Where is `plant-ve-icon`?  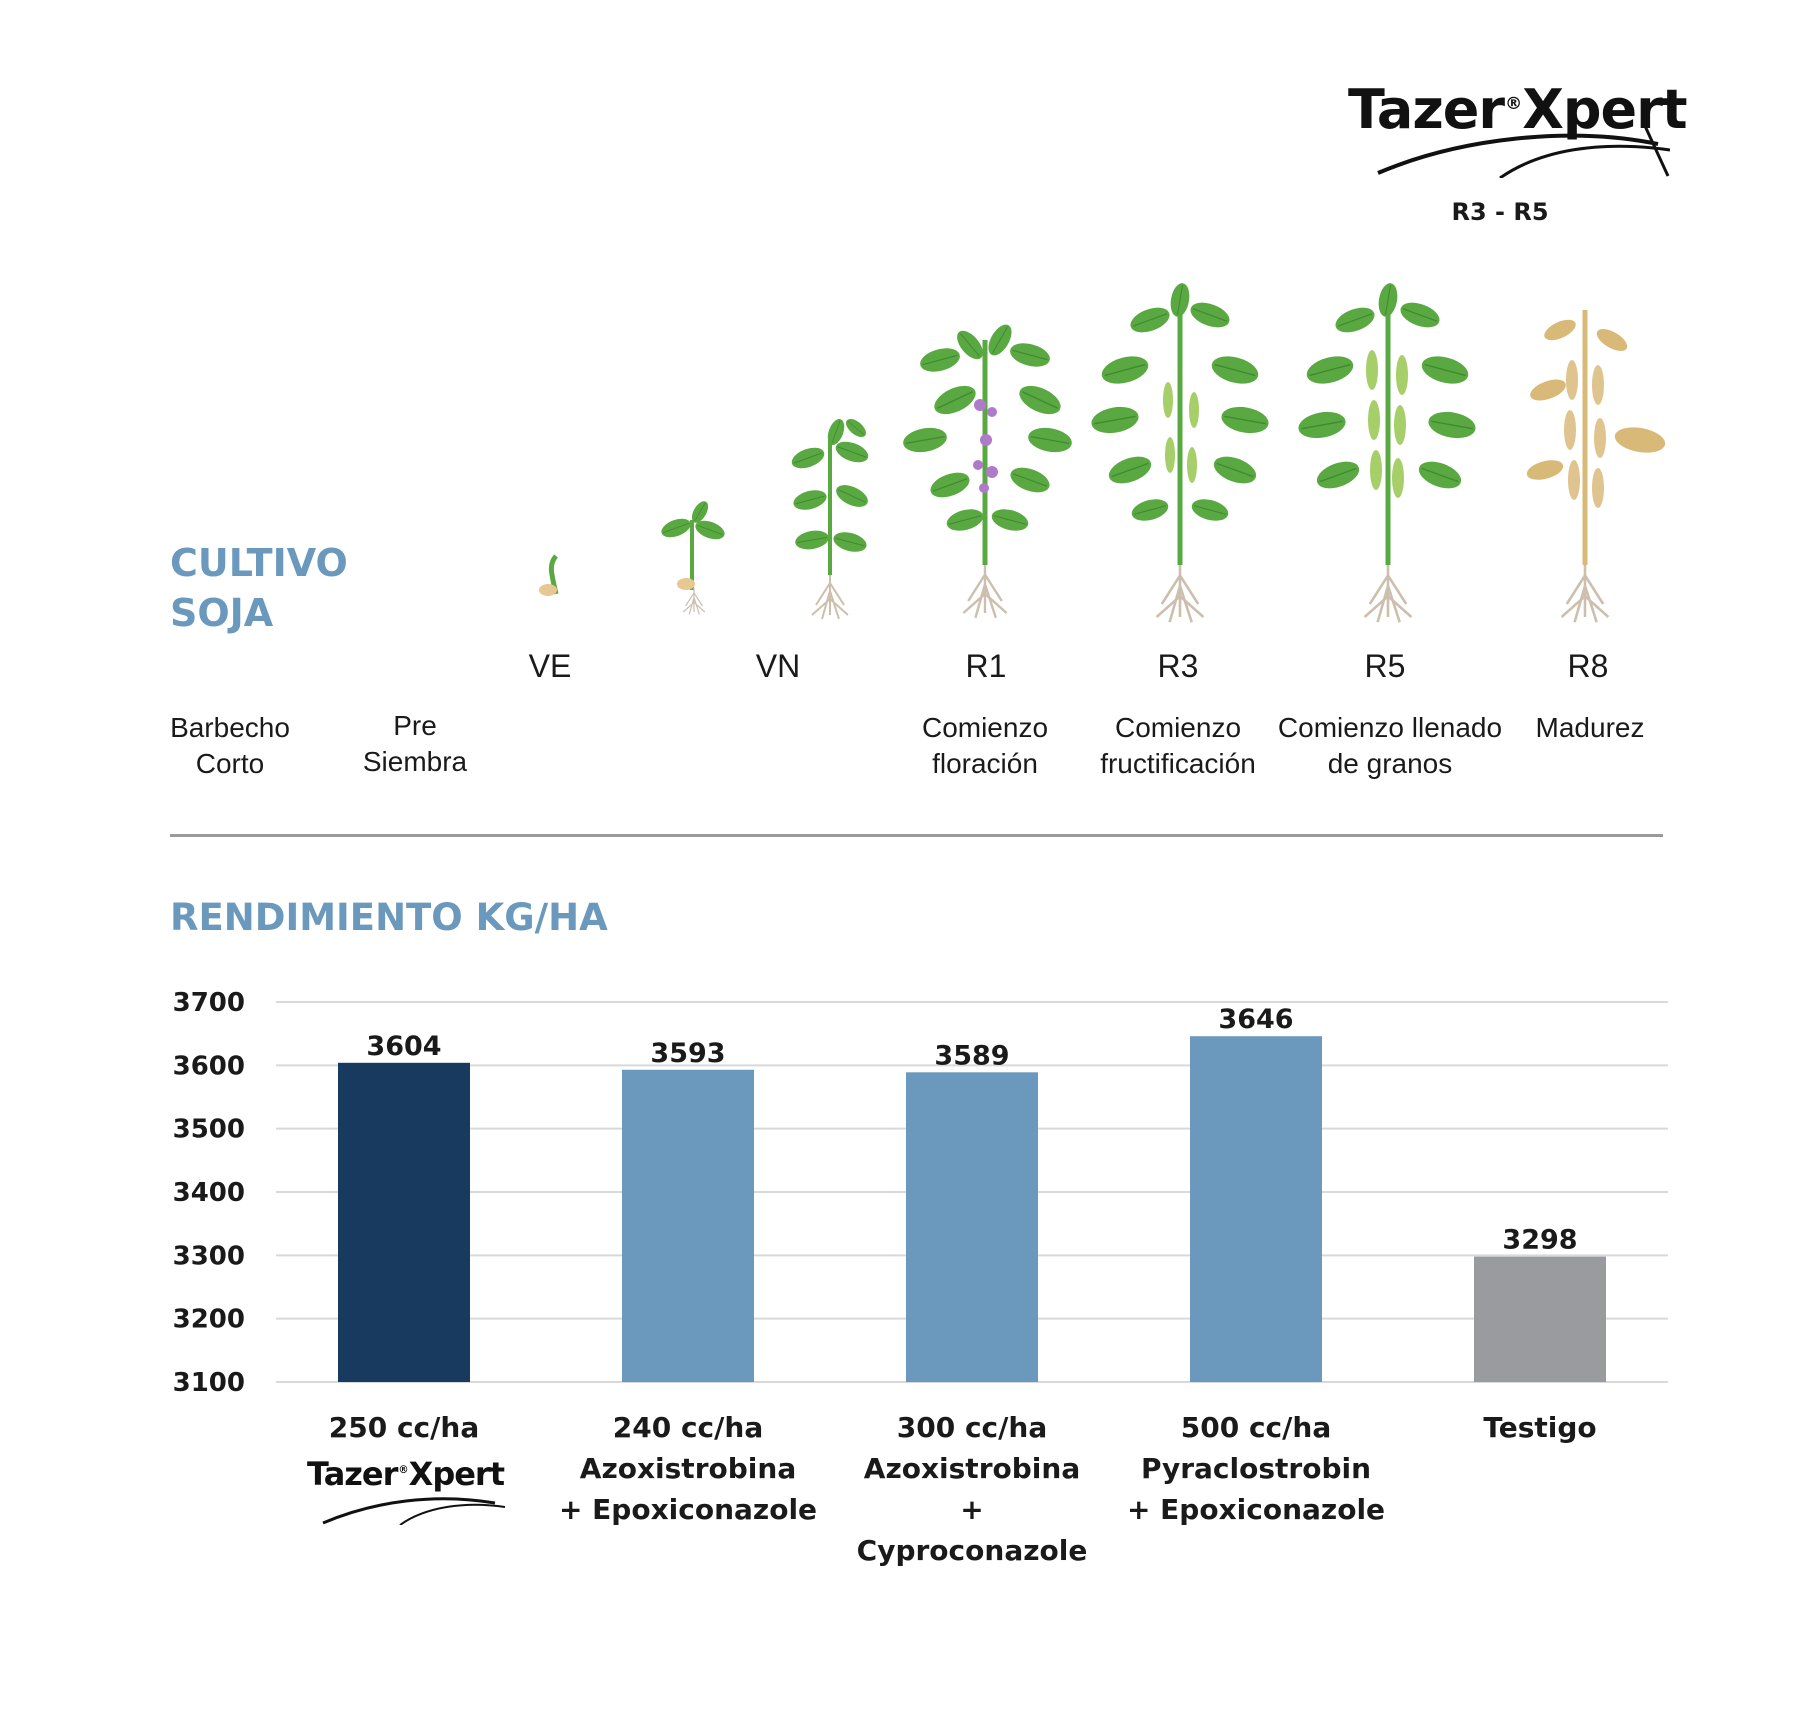 plant-ve-icon is located at coordinates (549, 575).